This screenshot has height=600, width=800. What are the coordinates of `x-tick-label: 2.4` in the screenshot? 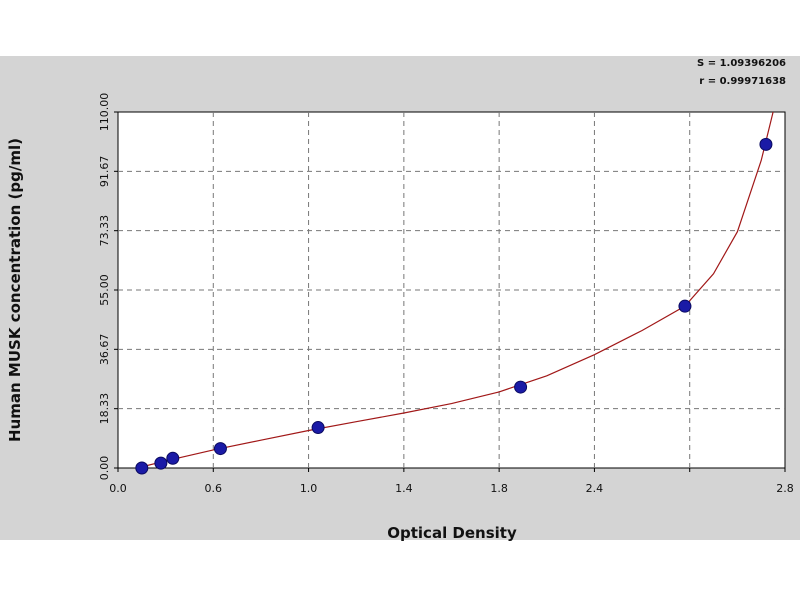 It's located at (595, 488).